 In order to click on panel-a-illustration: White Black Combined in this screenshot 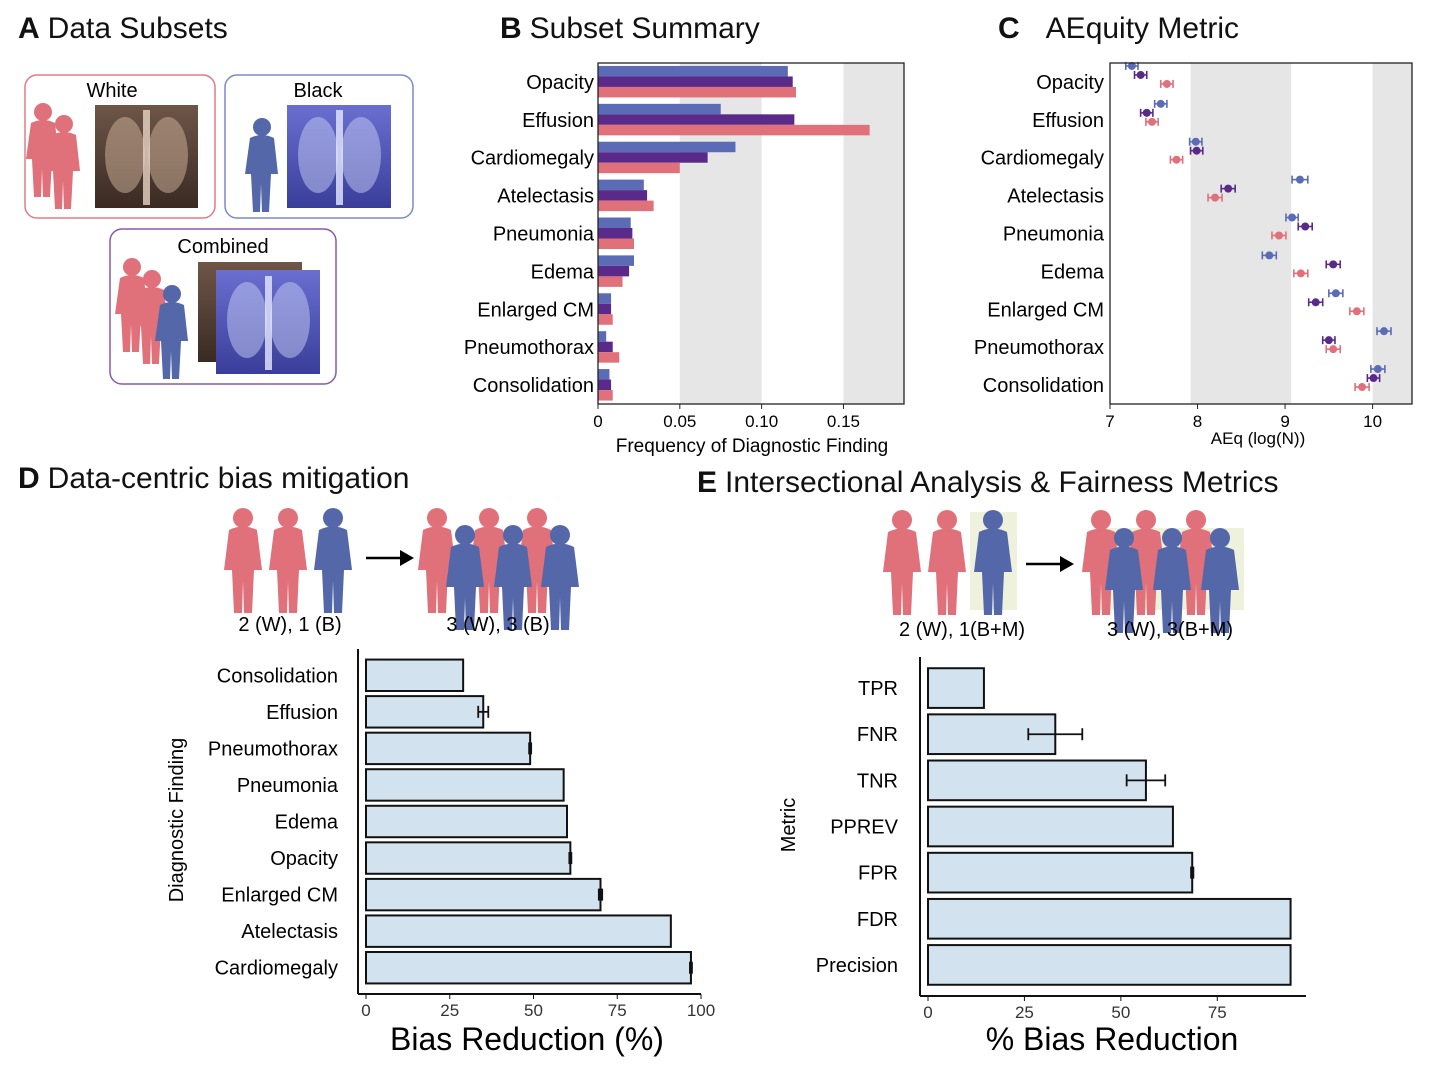, I will do `click(219, 229)`.